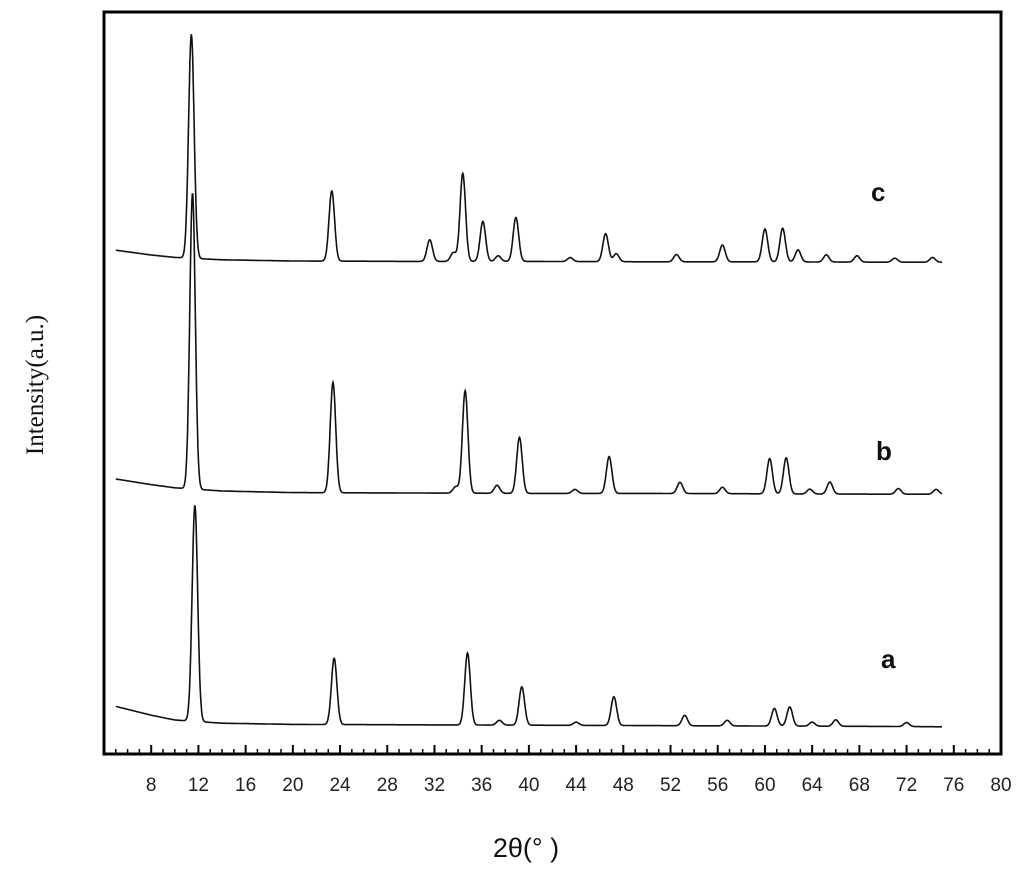 Image resolution: width=1024 pixels, height=869 pixels. What do you see at coordinates (953, 785) in the screenshot?
I see `x-tick-label: 76` at bounding box center [953, 785].